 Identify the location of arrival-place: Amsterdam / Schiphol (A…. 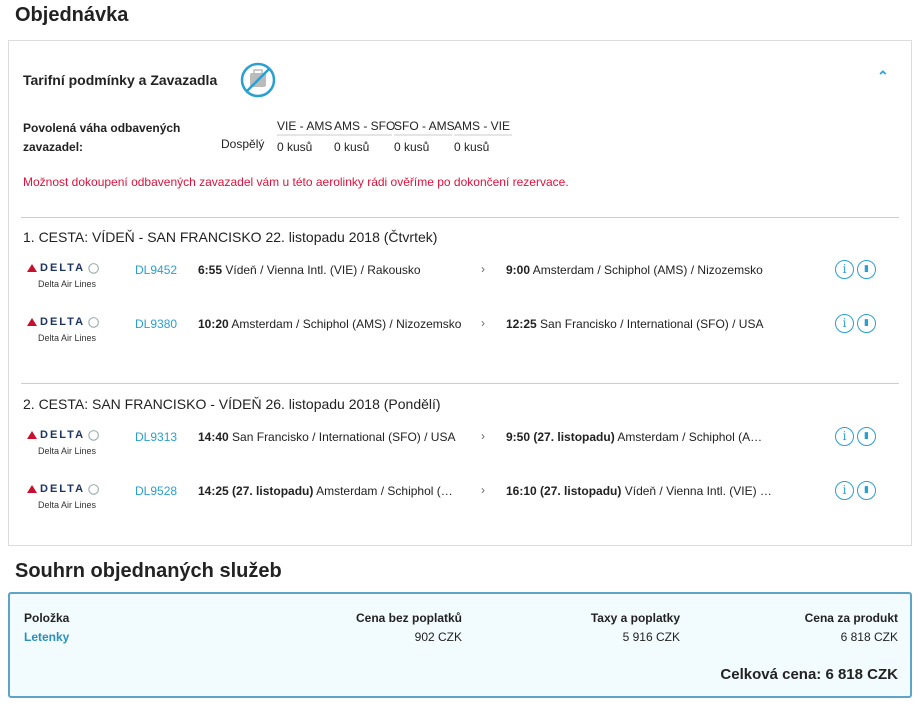
(690, 437).